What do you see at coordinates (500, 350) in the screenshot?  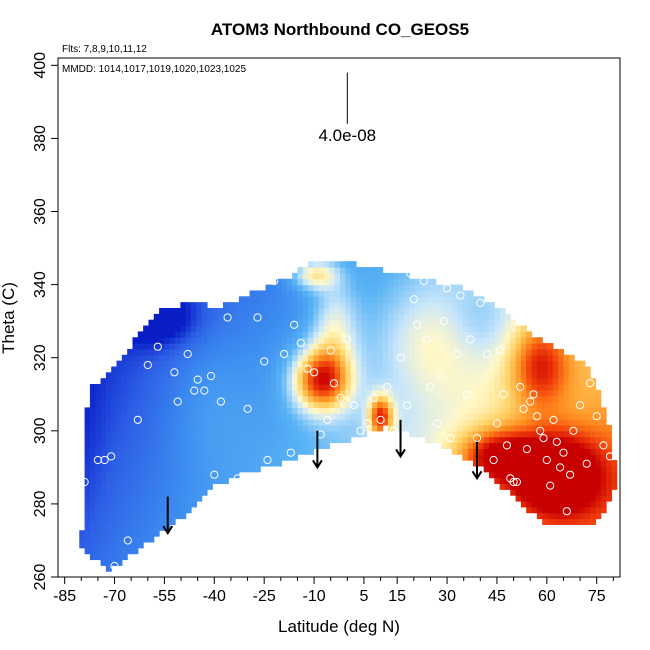 I see `observation-point` at bounding box center [500, 350].